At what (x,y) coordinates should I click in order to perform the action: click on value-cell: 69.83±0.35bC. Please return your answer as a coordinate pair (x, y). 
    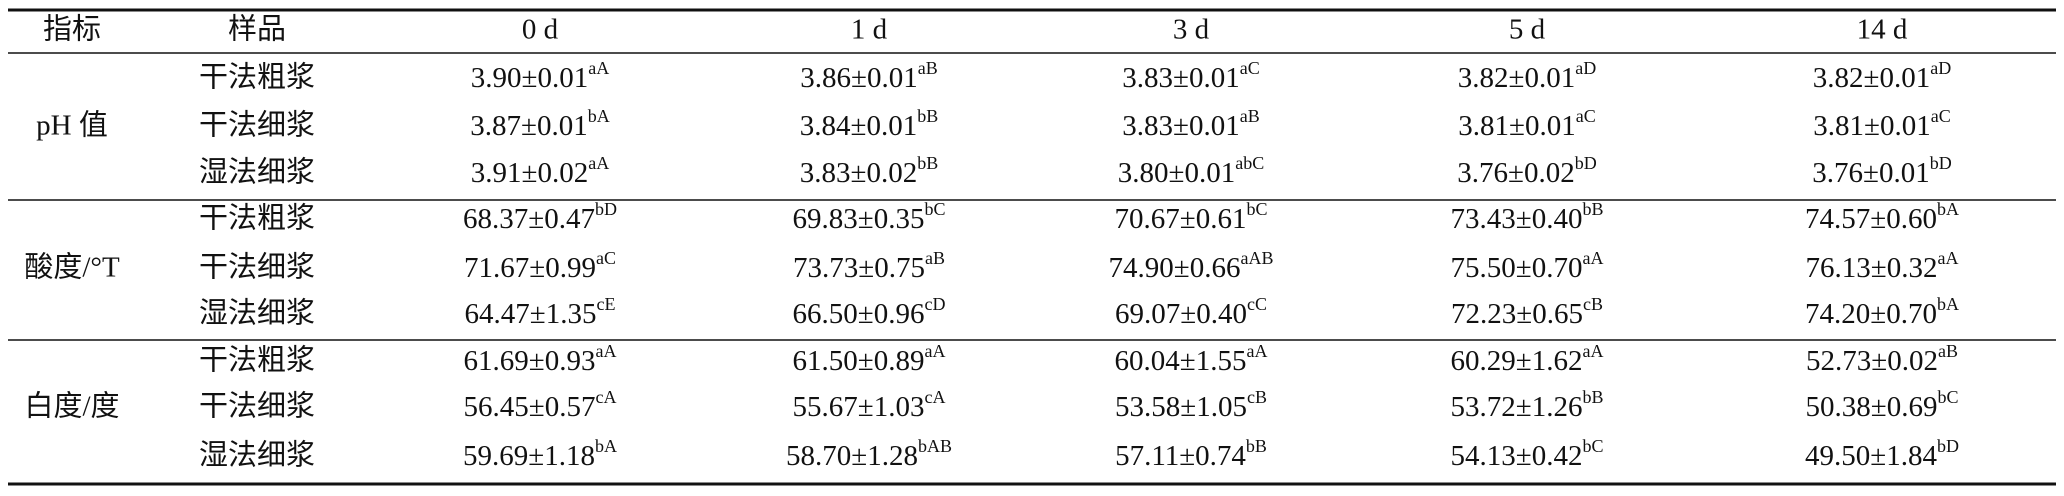
    Looking at the image, I should click on (869, 217).